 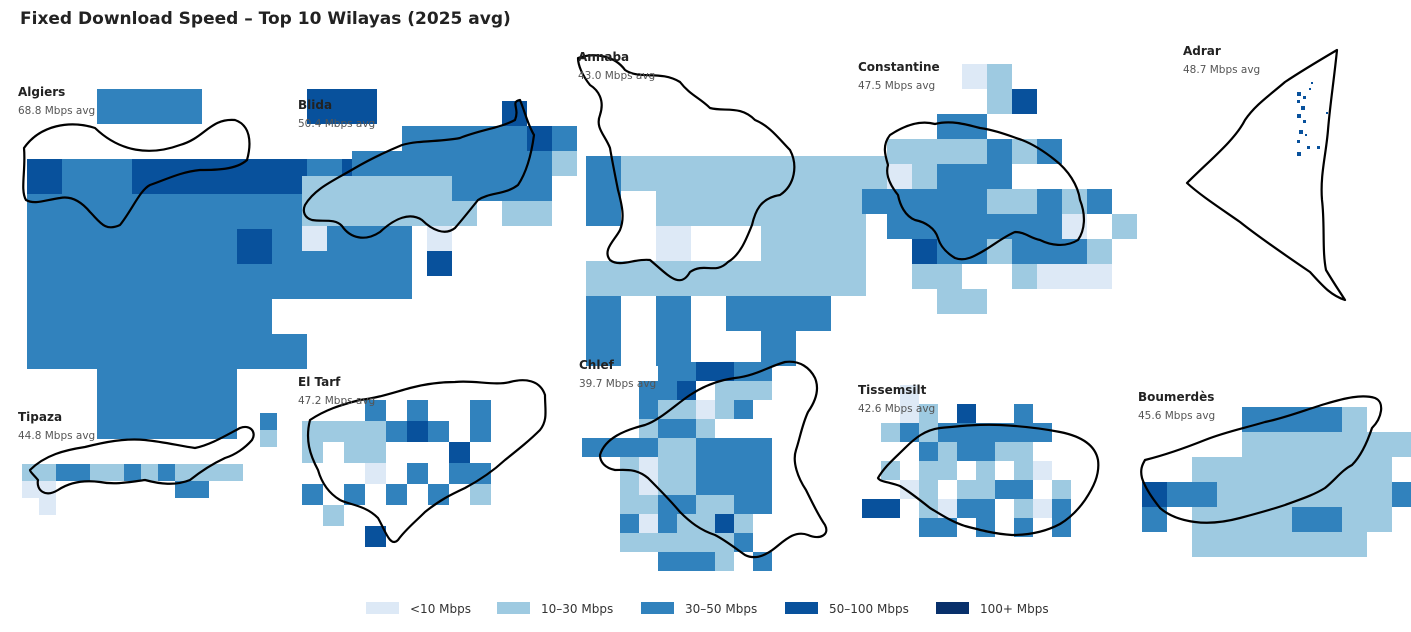 I want to click on wilaya-name: Constantine, so click(x=899, y=67).